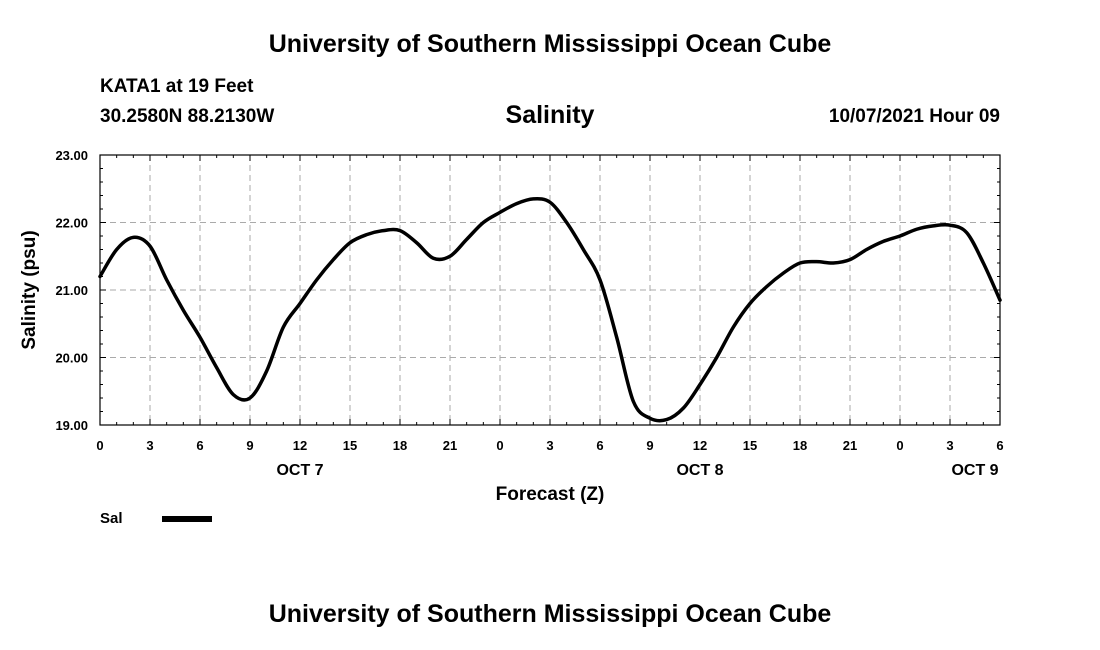  Describe the element at coordinates (299, 470) in the screenshot. I see `x-day-label: OCT 7` at that location.